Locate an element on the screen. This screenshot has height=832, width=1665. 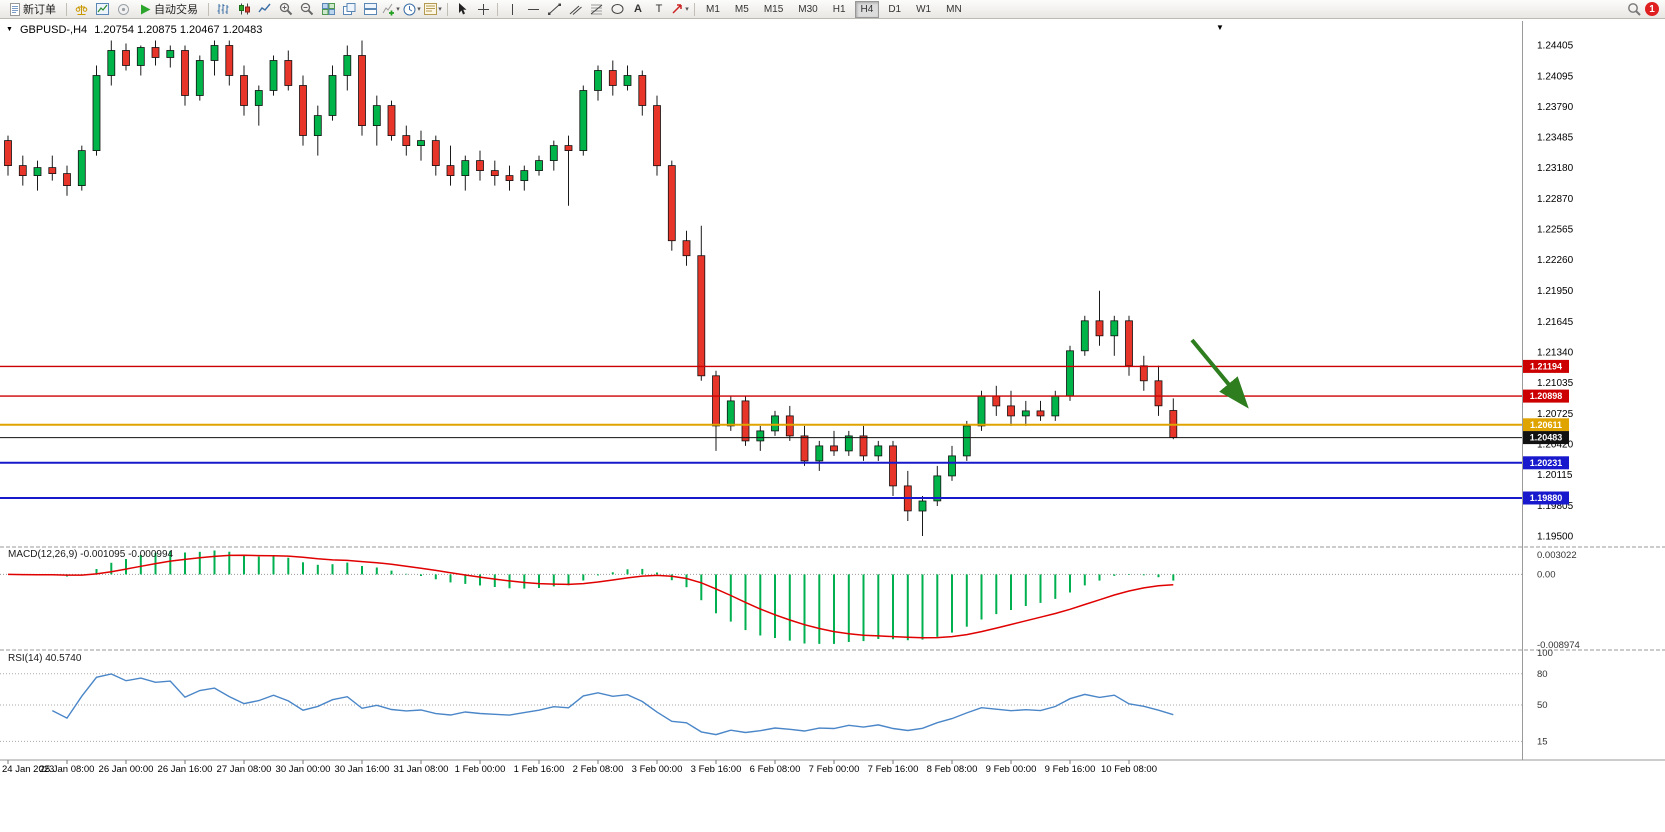
timeframe-mn-button: MN is located at coordinates (954, 9).